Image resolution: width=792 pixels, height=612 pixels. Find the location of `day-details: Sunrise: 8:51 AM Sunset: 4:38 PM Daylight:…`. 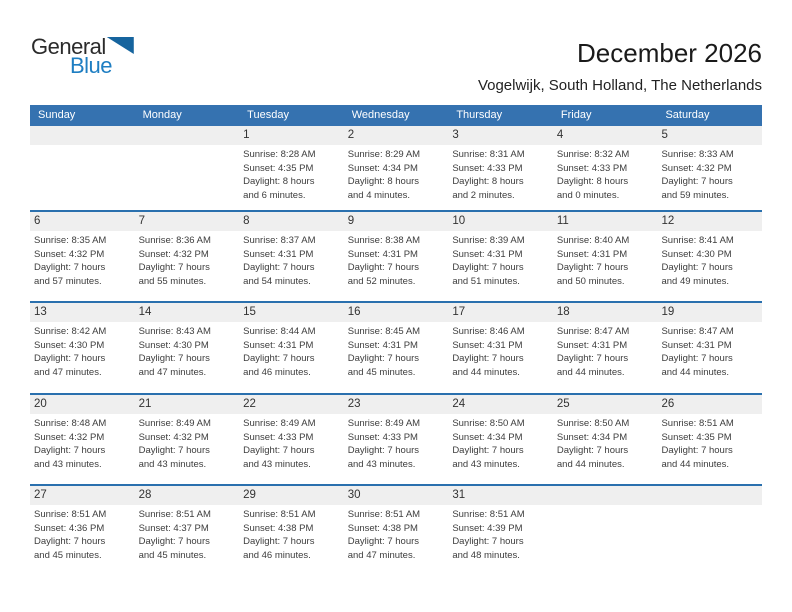

day-details: Sunrise: 8:51 AM Sunset: 4:38 PM Daylight:… is located at coordinates (396, 533).